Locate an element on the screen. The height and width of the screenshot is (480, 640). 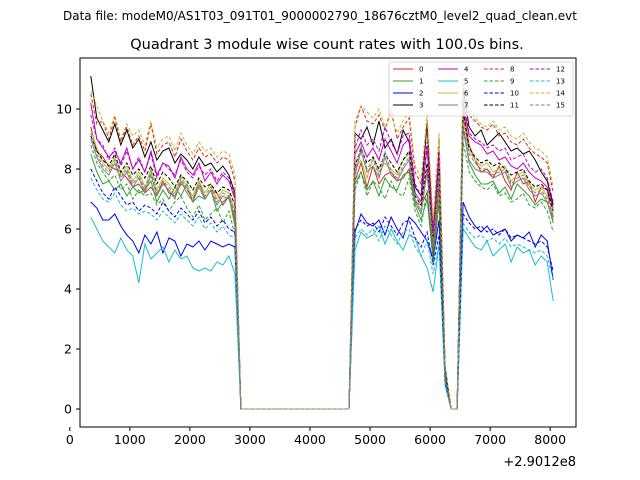
legend-label-12: 12 is located at coordinates (560, 70).